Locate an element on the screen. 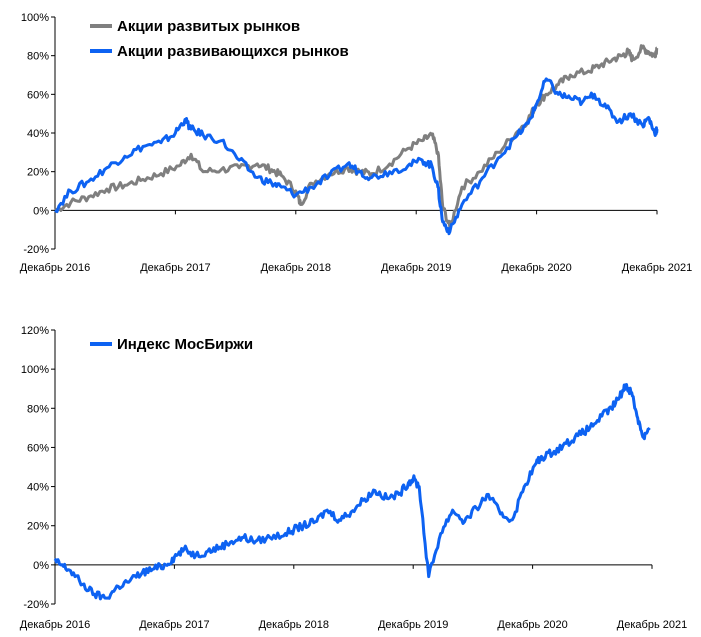 Image resolution: width=701 pixels, height=637 pixels. legend-label: Индекс МосБиржи is located at coordinates (185, 344).